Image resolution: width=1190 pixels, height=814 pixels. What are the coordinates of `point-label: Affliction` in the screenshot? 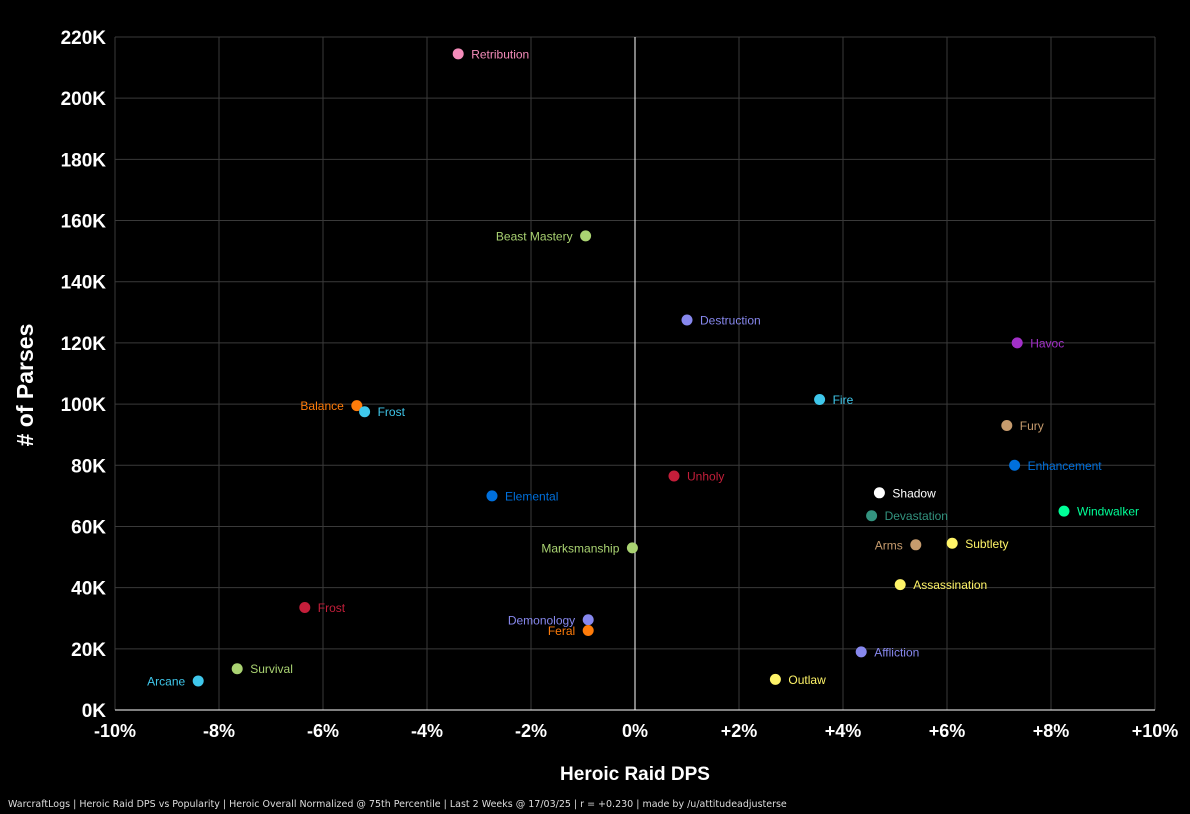 It's located at (896, 652).